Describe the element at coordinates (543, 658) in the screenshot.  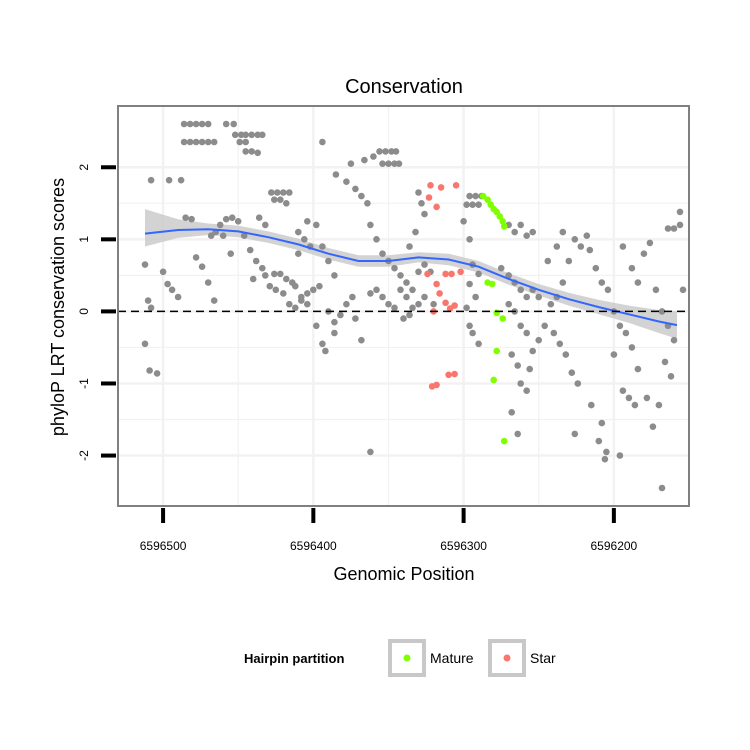
I see `legend-label-star: Star` at that location.